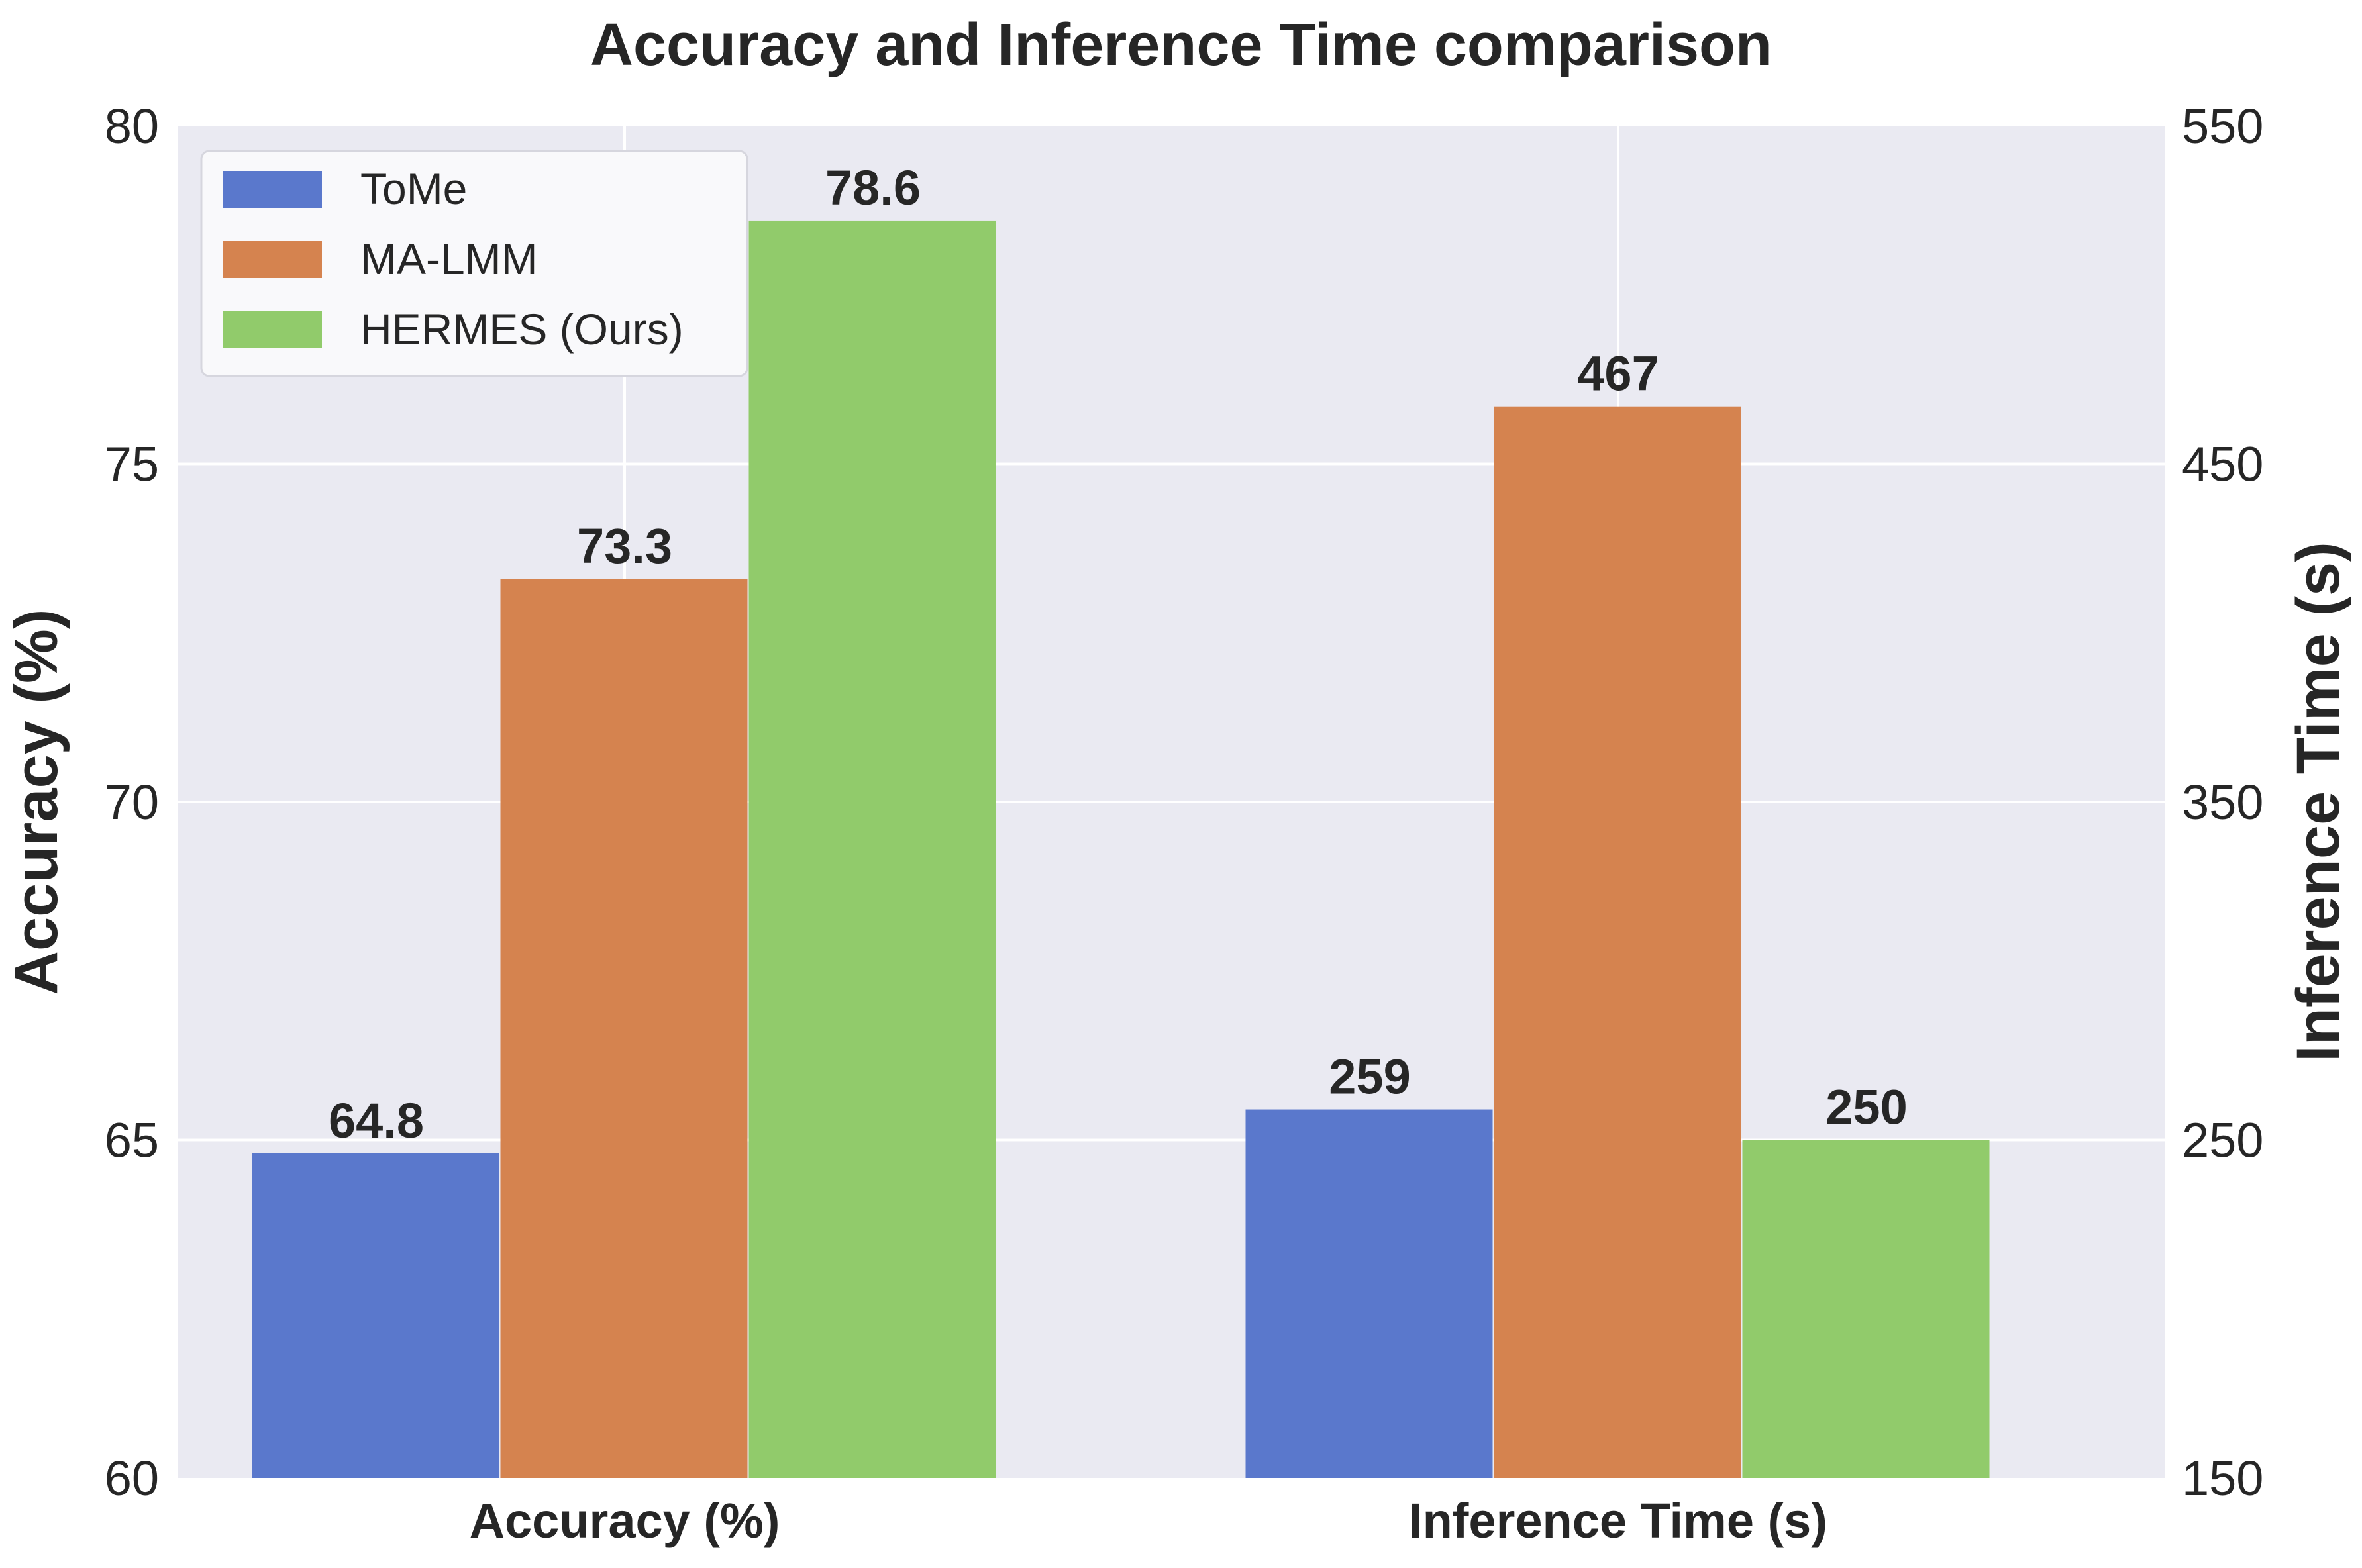 This screenshot has width=2362, height=1568. What do you see at coordinates (2222, 126) in the screenshot?
I see `right-tick-label: 550` at bounding box center [2222, 126].